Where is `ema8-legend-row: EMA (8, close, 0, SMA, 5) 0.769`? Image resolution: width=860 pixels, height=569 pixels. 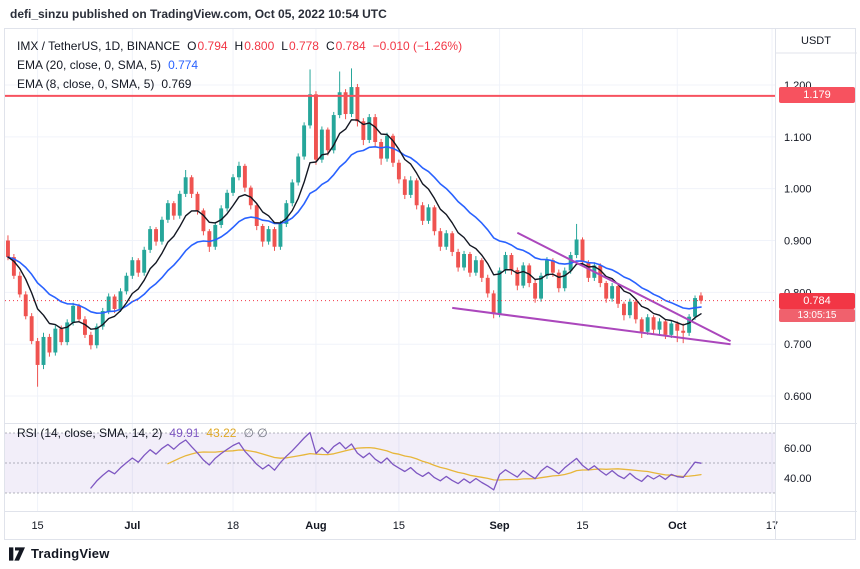
ema8-legend-row: EMA (8, close, 0, SMA, 5) 0.769 is located at coordinates (239, 84).